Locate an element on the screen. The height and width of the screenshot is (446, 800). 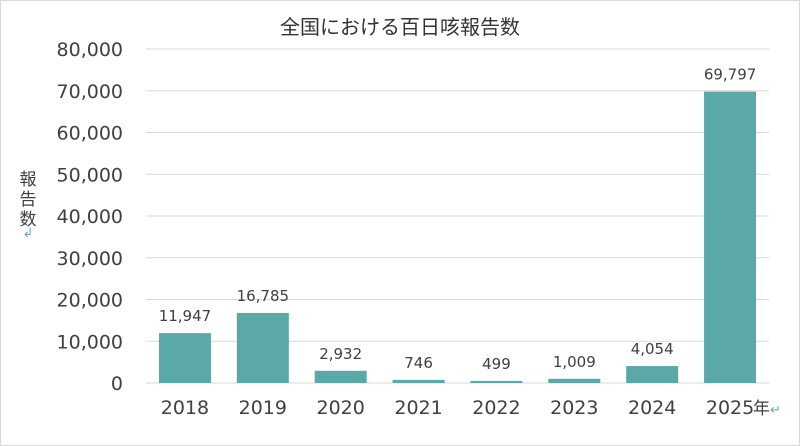
data-label: 69,797 is located at coordinates (730, 75).